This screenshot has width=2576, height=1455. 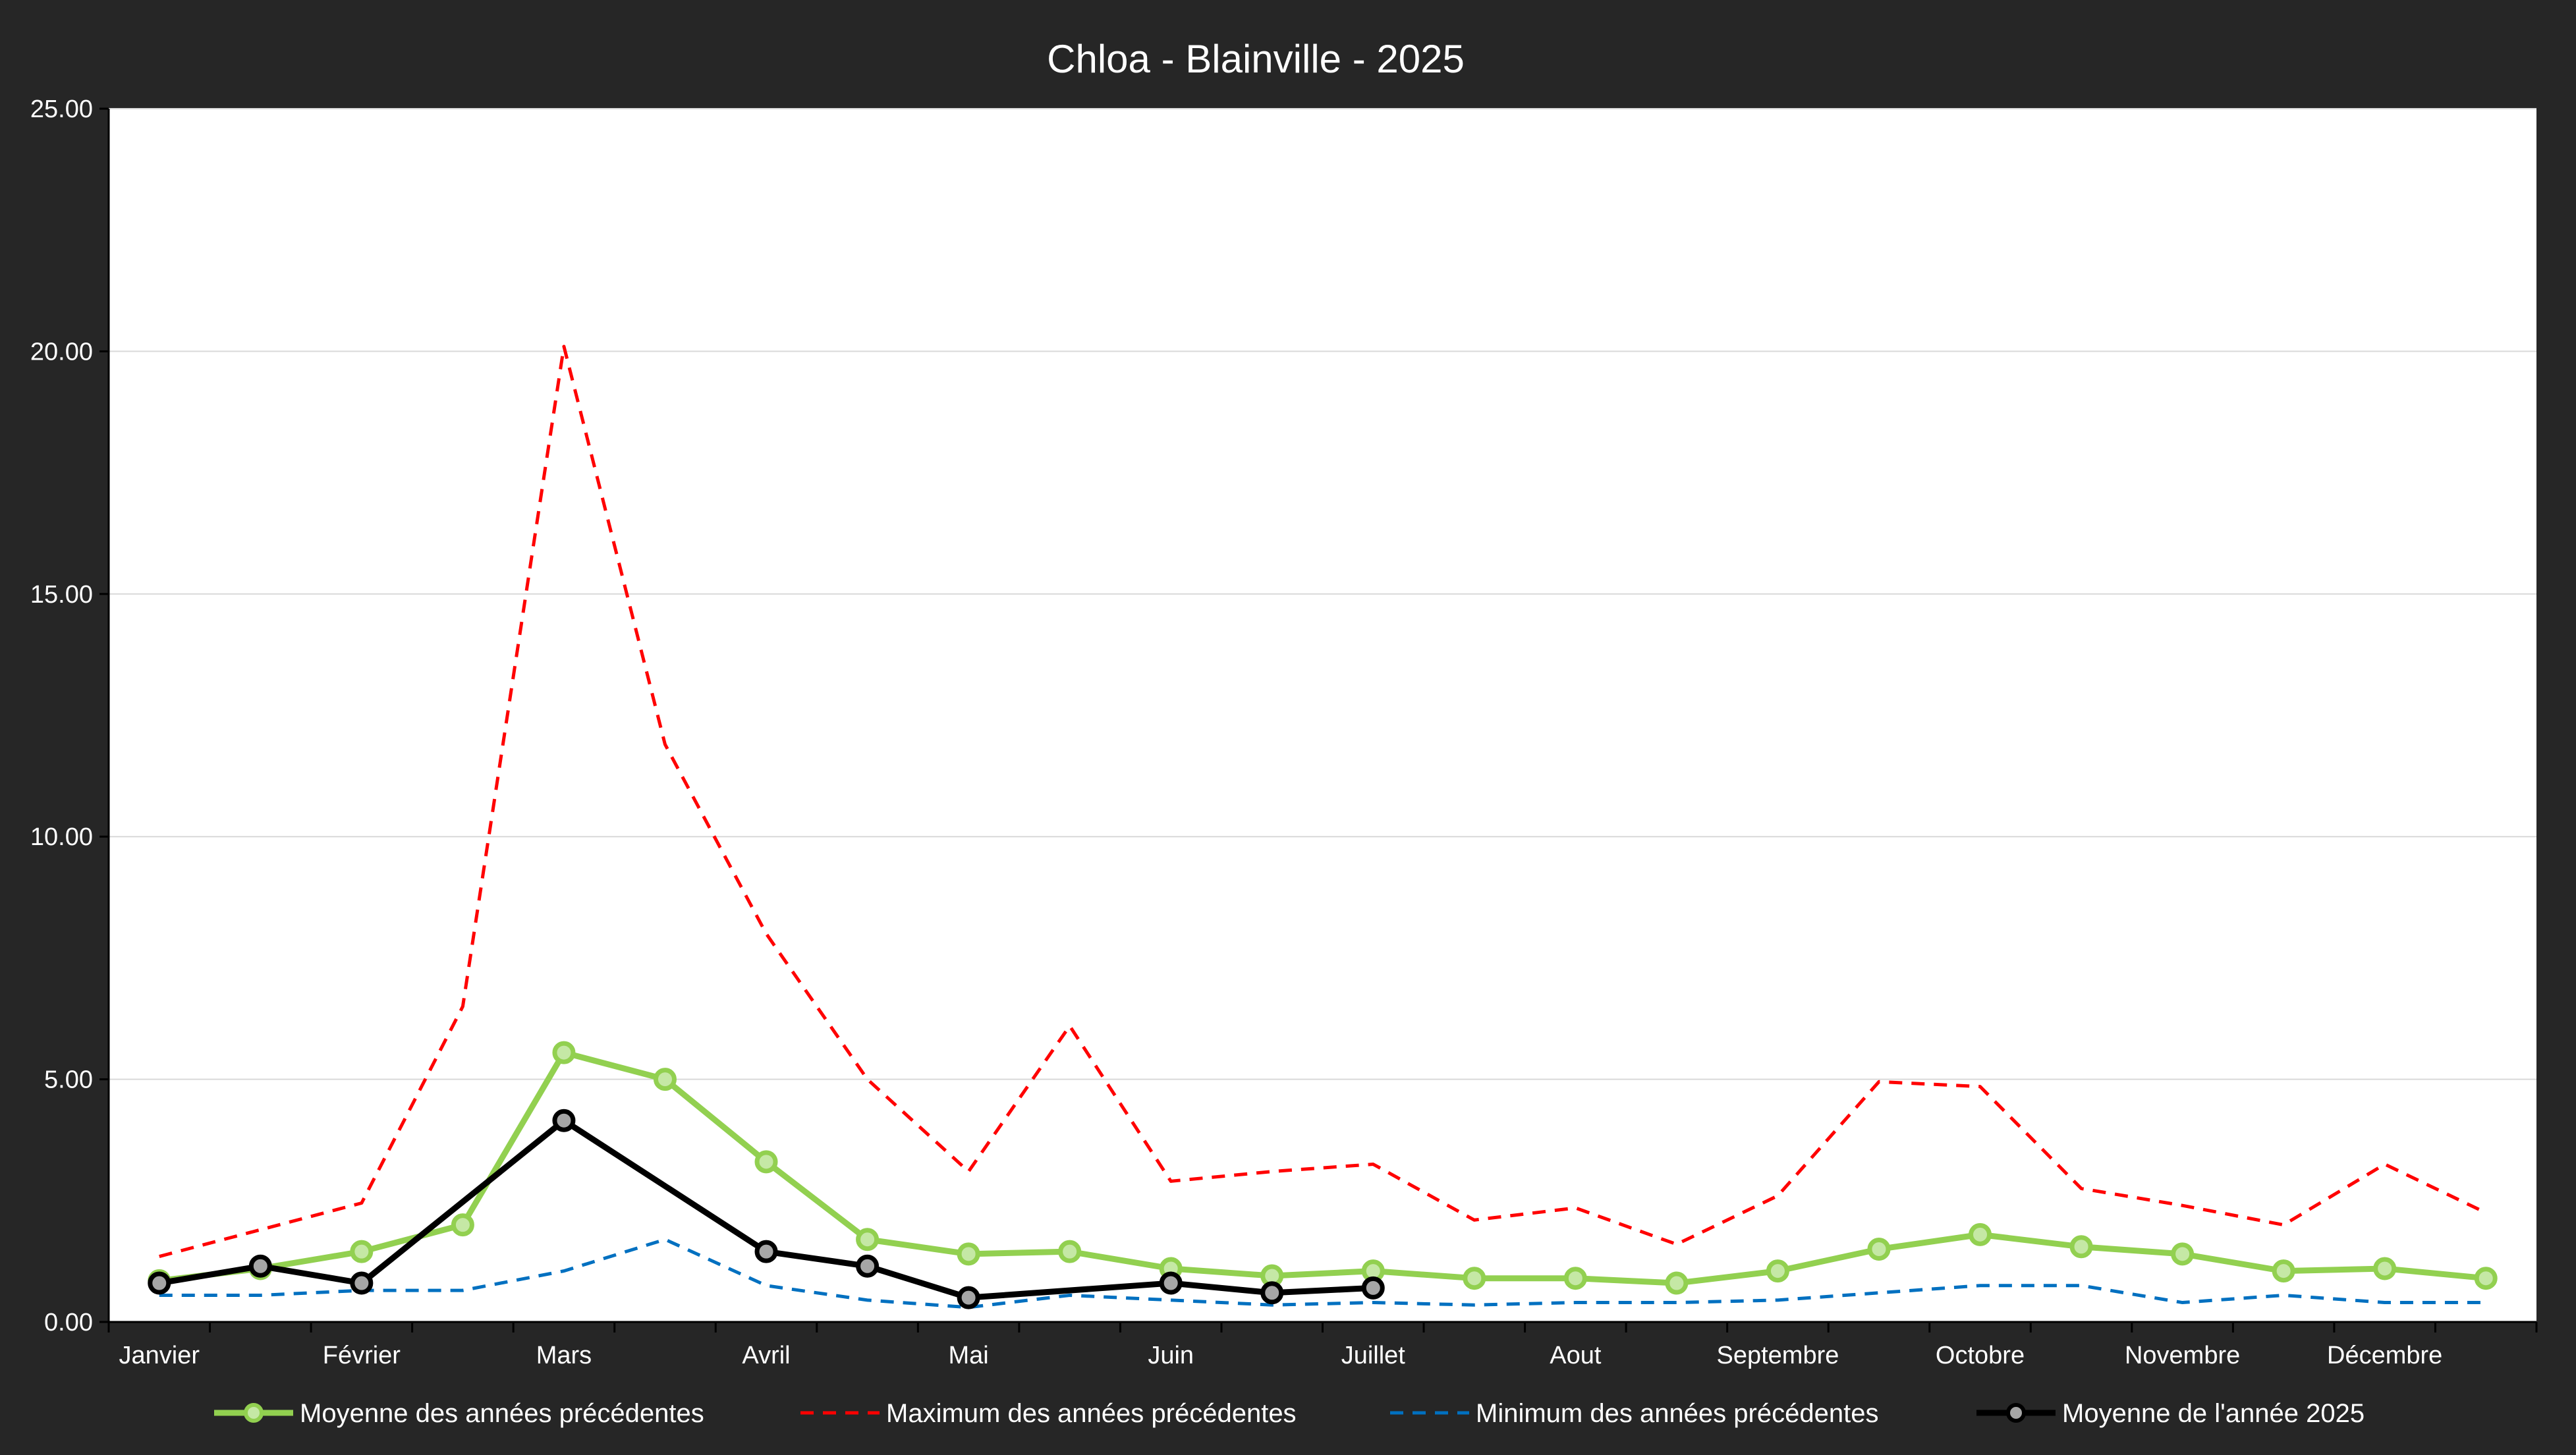 What do you see at coordinates (61, 837) in the screenshot?
I see `y-tick-label: 10.00` at bounding box center [61, 837].